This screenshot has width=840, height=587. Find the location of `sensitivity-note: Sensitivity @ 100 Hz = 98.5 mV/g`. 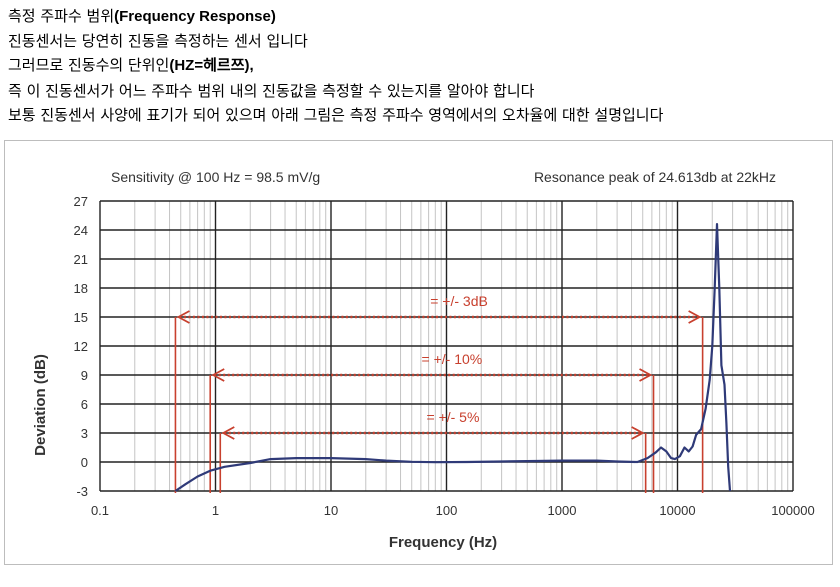

sensitivity-note: Sensitivity @ 100 Hz = 98.5 mV/g is located at coordinates (215, 177).